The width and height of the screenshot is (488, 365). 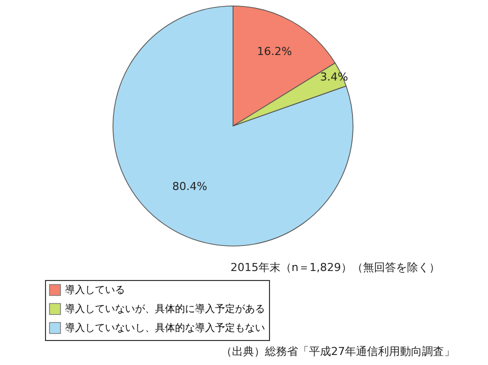 What do you see at coordinates (274, 51) in the screenshot?
I see `data-label: 16.2%` at bounding box center [274, 51].